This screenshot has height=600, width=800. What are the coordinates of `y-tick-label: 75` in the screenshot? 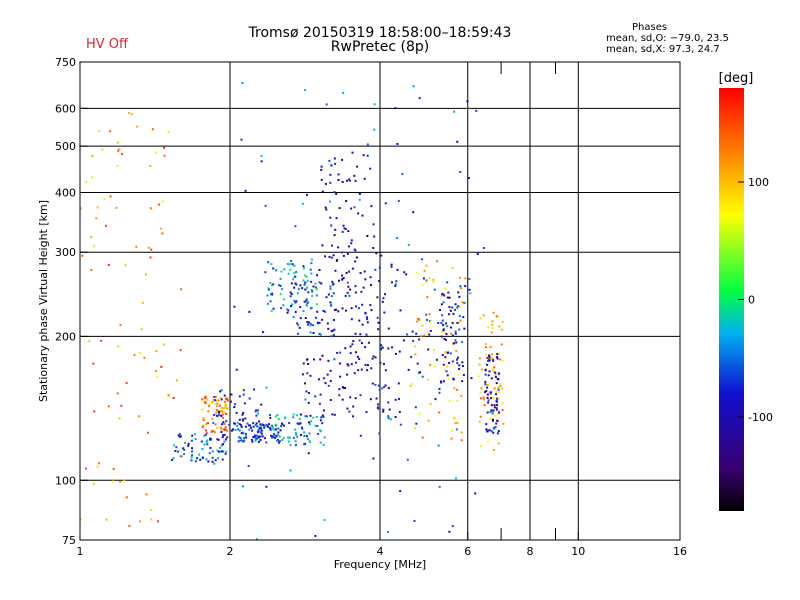 It's located at (69, 540).